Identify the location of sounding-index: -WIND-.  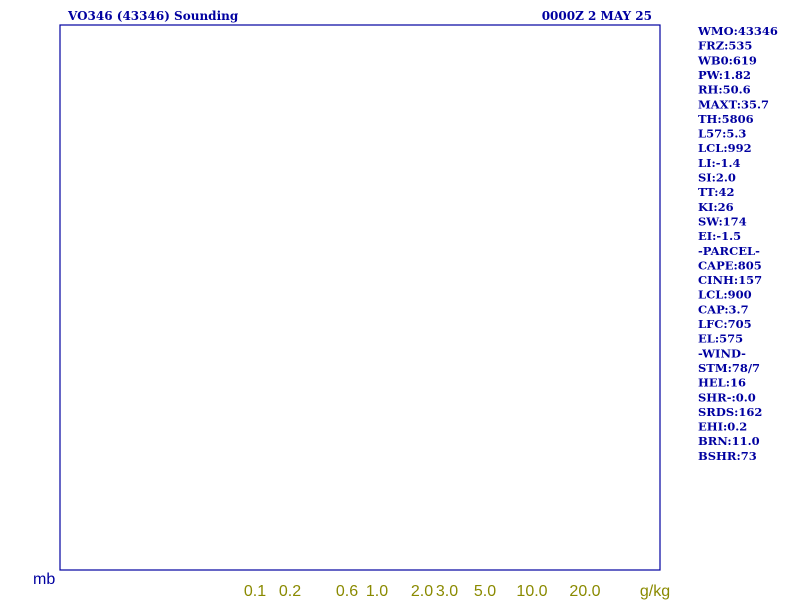
(722, 353).